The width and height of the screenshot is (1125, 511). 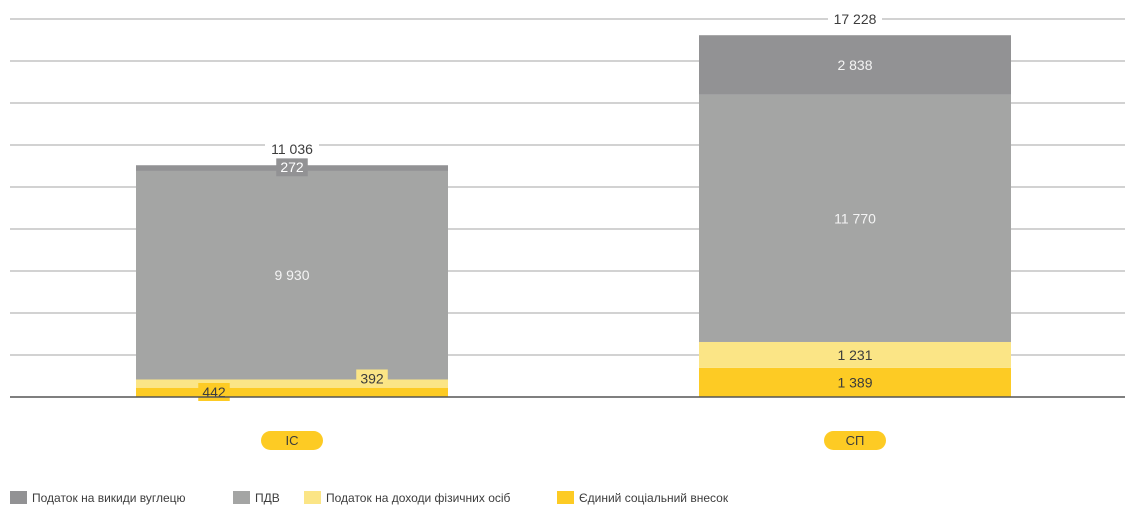 I want to click on data-label: 1 389, so click(x=854, y=382).